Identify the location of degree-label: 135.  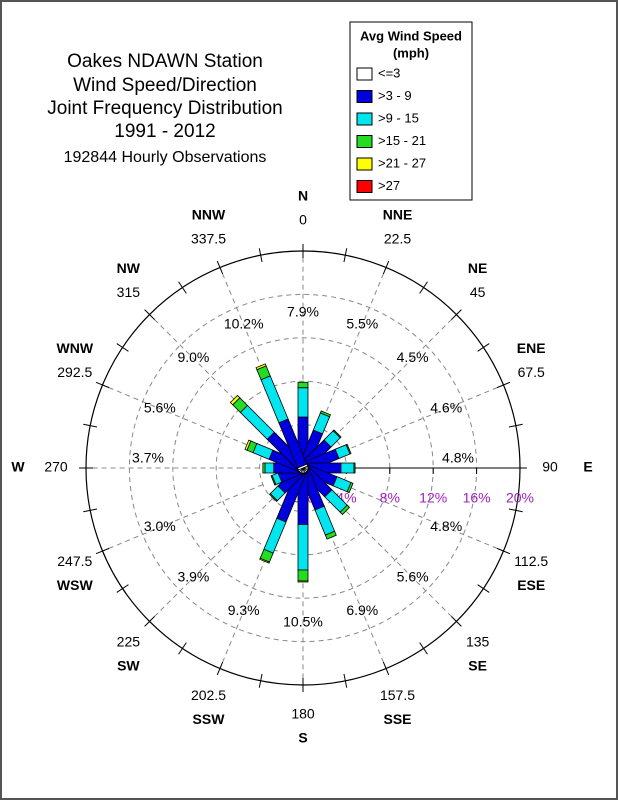
(478, 641).